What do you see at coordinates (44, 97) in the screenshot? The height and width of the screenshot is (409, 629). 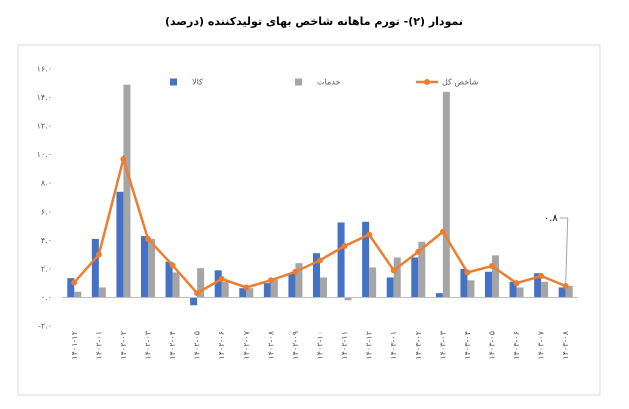 I see `y-tick-label: ۱۴.۰` at bounding box center [44, 97].